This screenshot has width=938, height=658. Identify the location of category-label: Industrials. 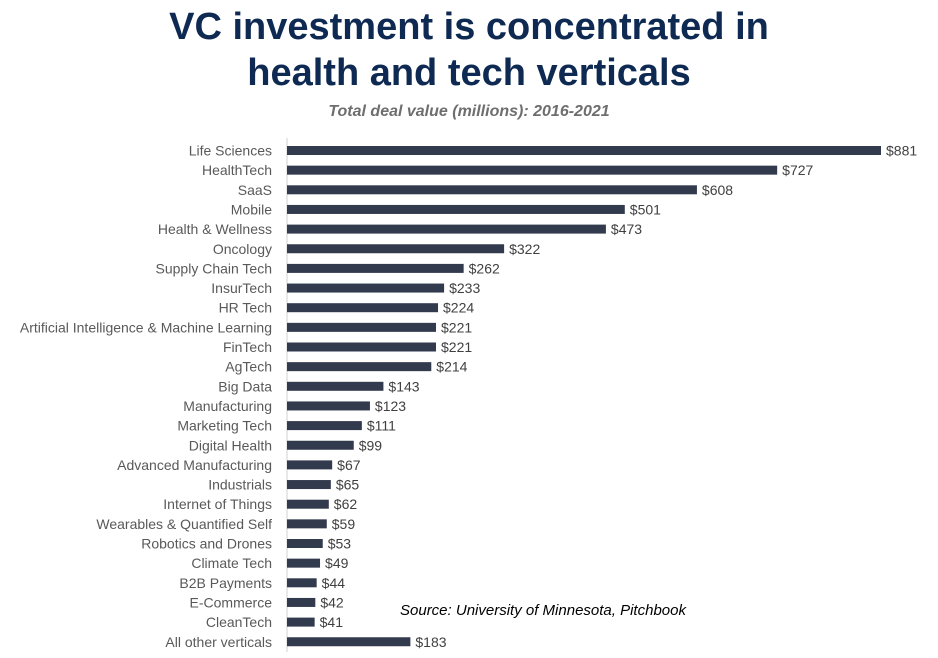
(240, 485).